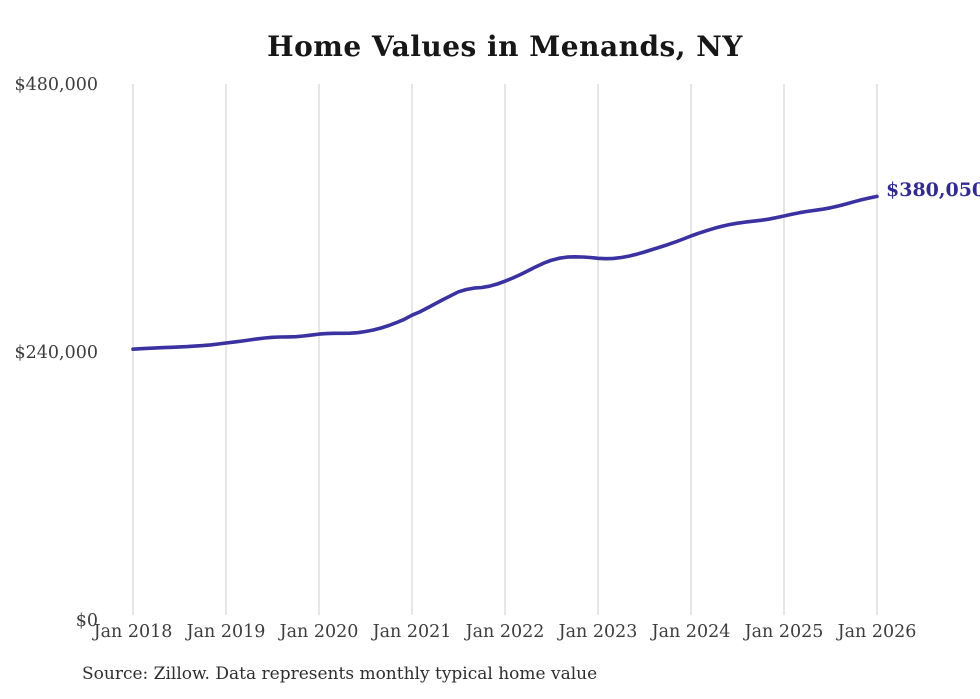  What do you see at coordinates (412, 632) in the screenshot?
I see `x-tick-jan-2021: Jan 2021` at bounding box center [412, 632].